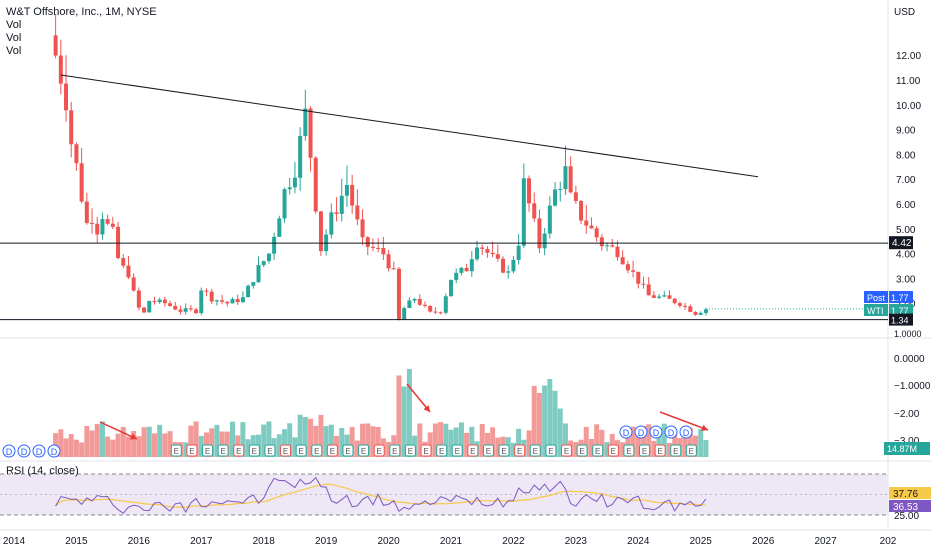 The height and width of the screenshot is (550, 932). I want to click on time-tick-label: 2015, so click(76, 541).